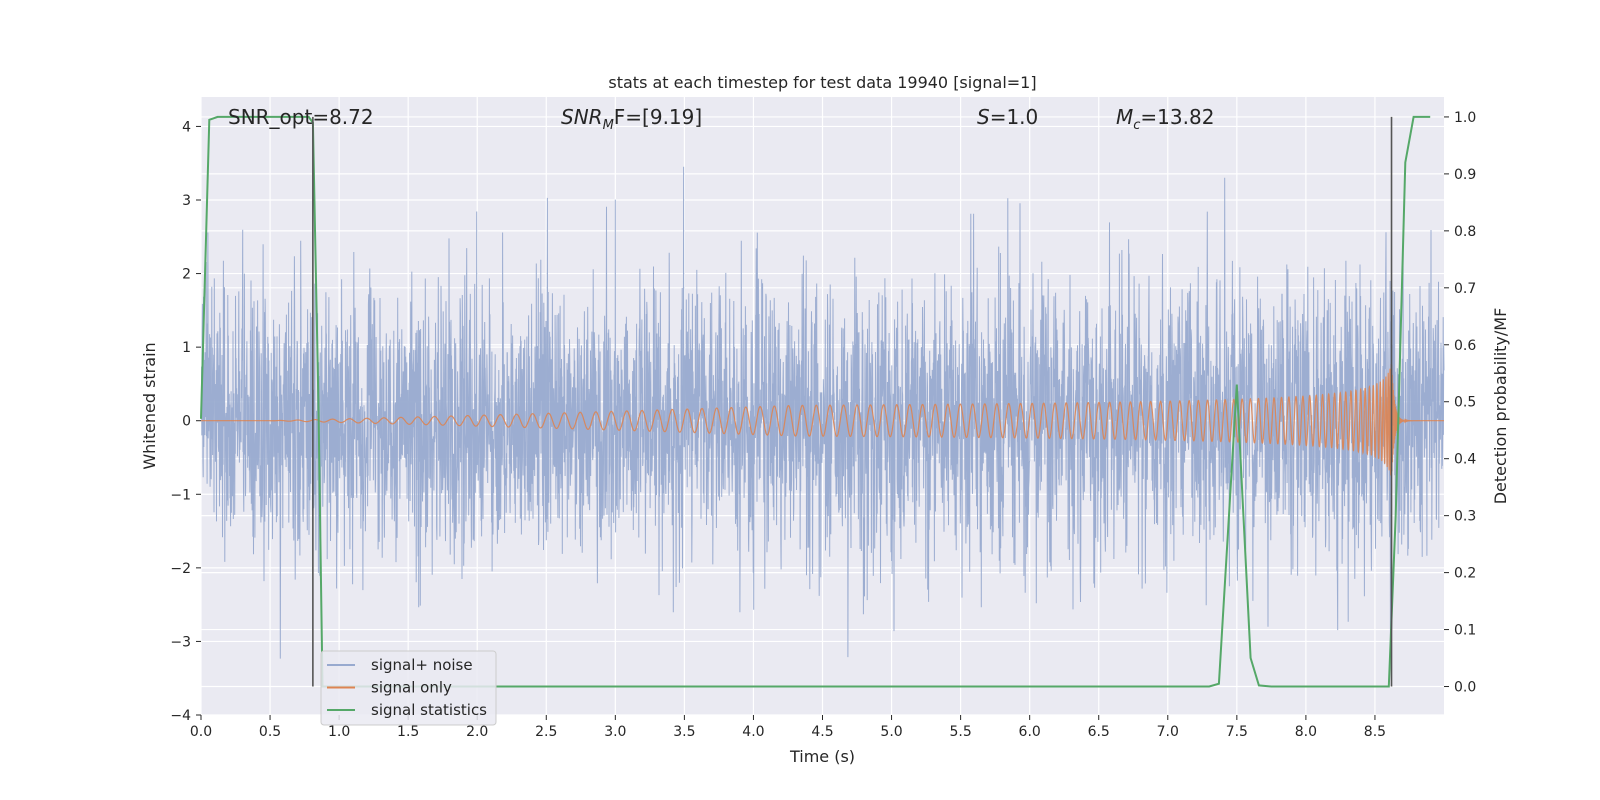 This screenshot has height=800, width=1600. I want to click on annotation-s-val: =1.0, so click(1014, 117).